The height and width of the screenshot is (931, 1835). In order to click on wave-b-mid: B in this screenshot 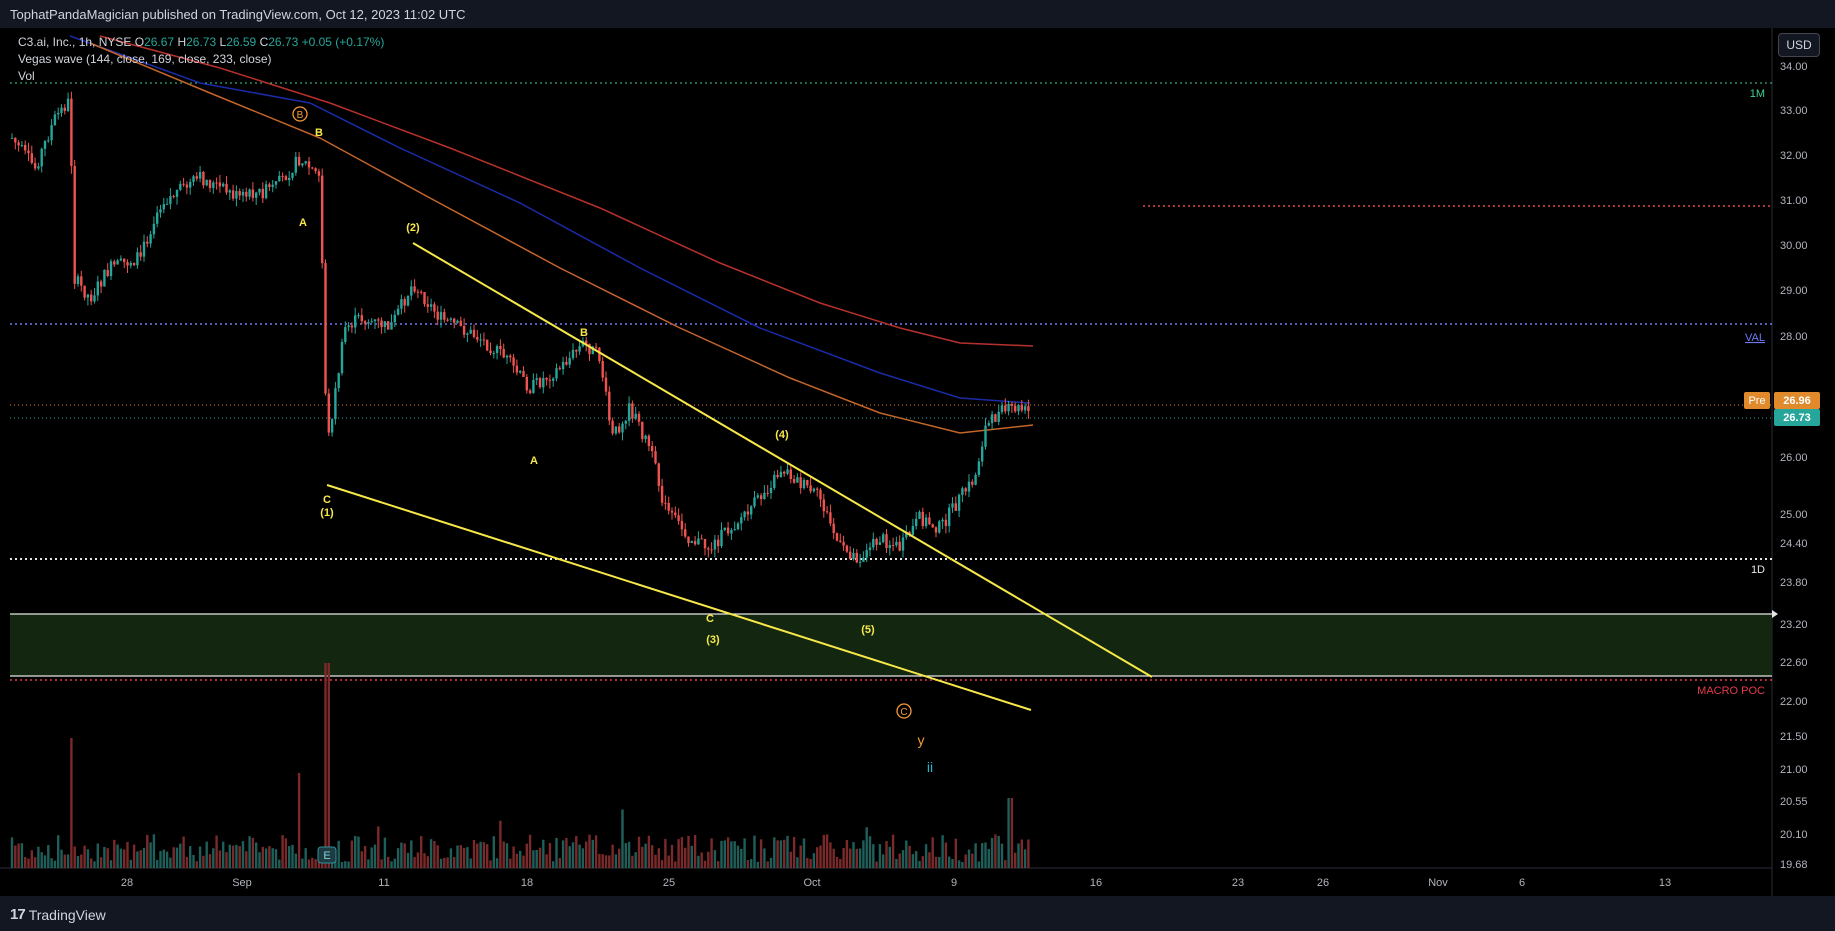, I will do `click(584, 333)`.